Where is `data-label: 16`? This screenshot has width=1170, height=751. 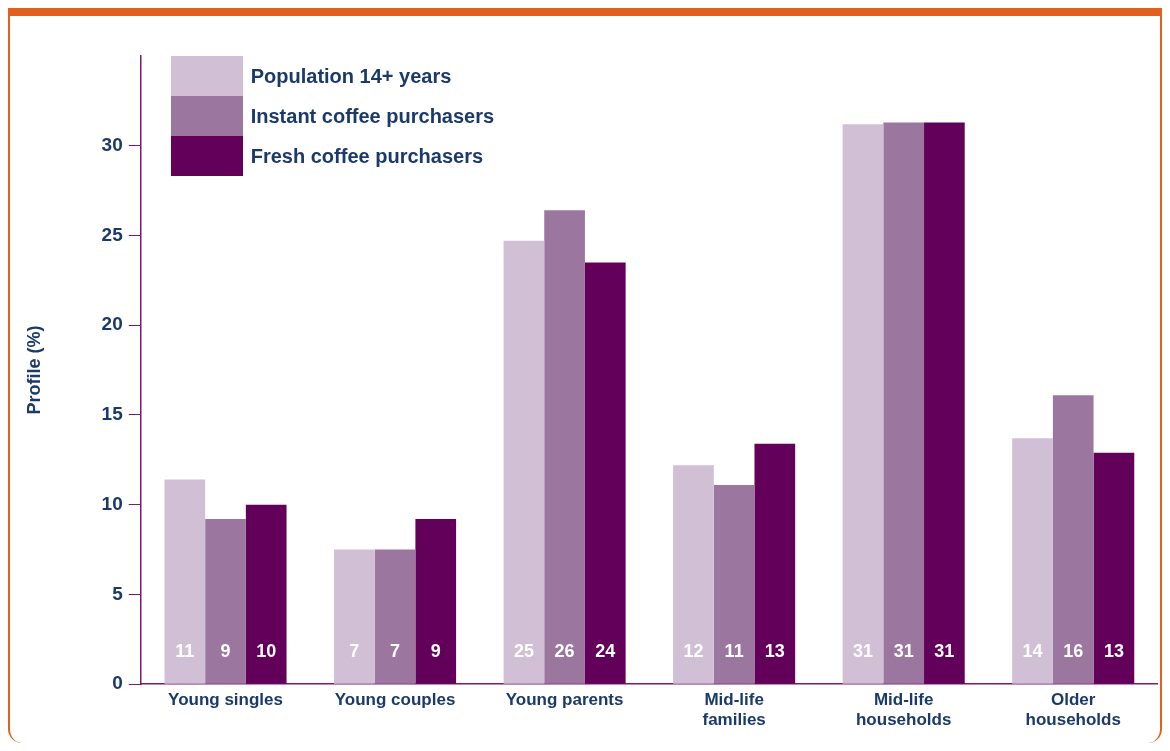
data-label: 16 is located at coordinates (1073, 650).